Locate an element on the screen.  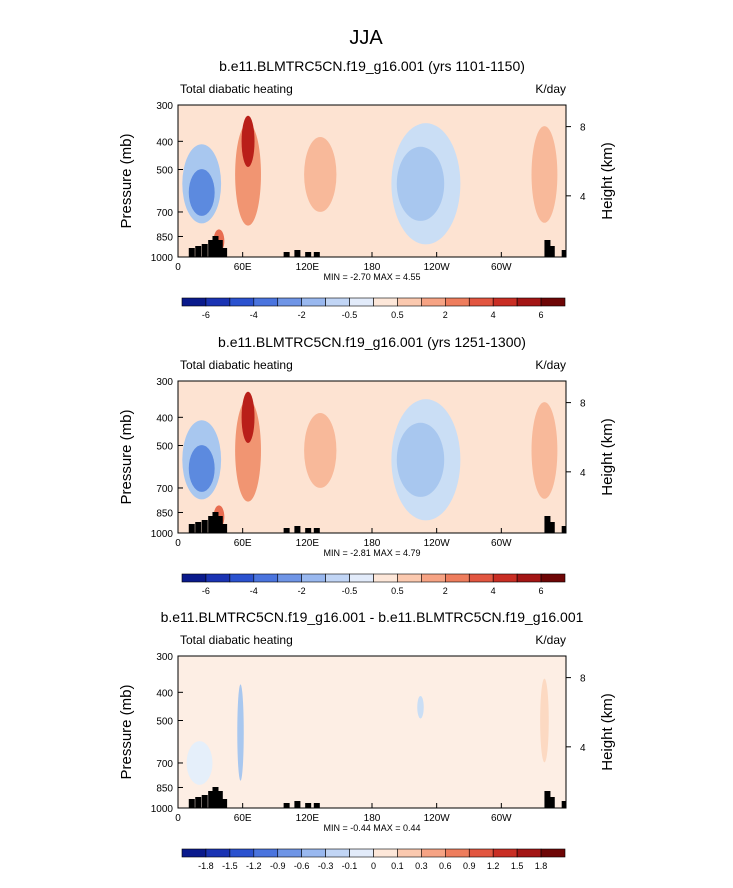
x-tick-label: 180 is located at coordinates (372, 267).